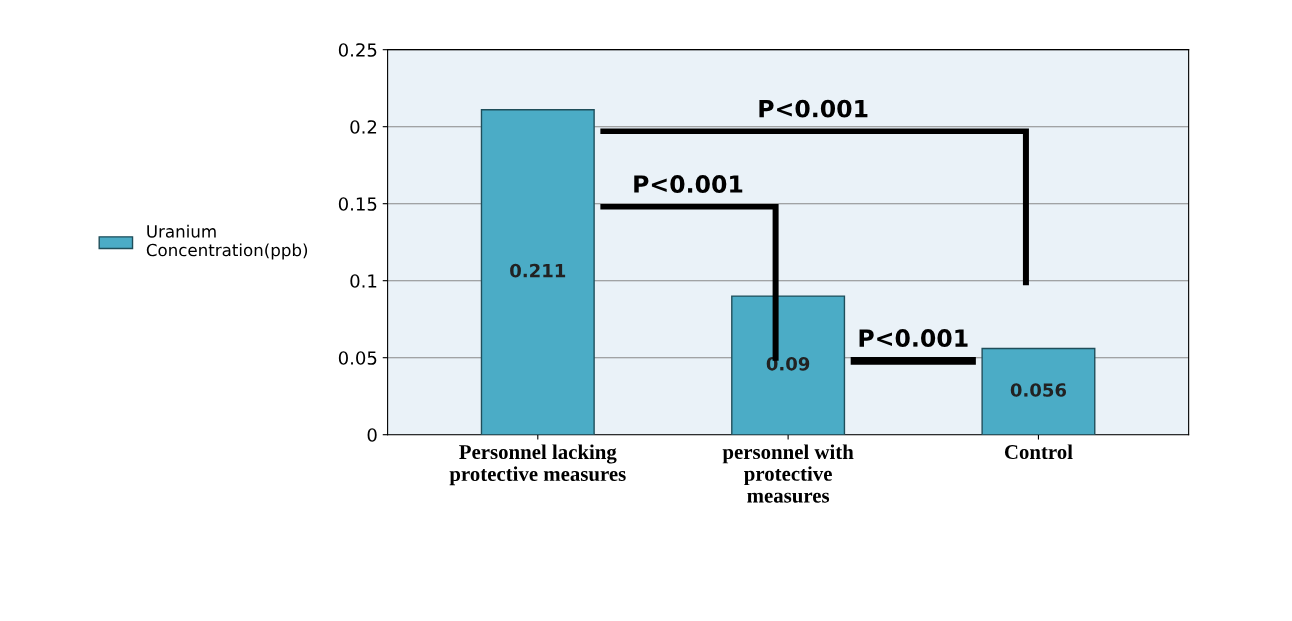  I want to click on data-label: 0.09, so click(788, 363).